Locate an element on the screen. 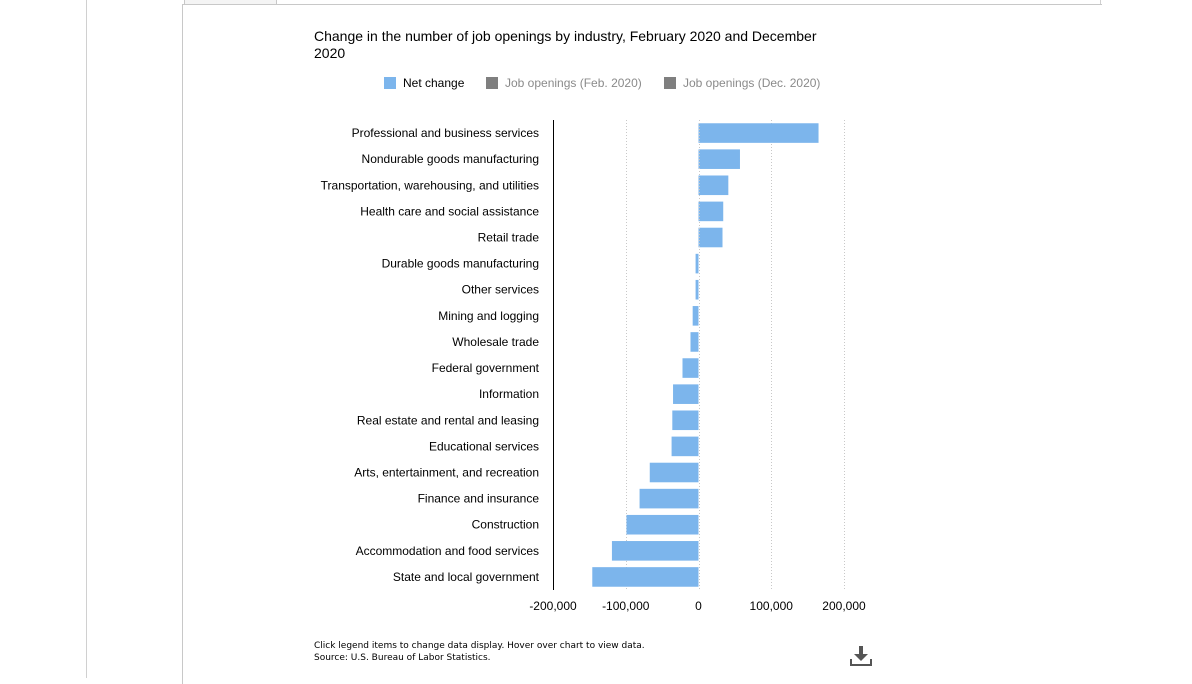 The width and height of the screenshot is (1192, 684). category-label: State and local government is located at coordinates (466, 577).